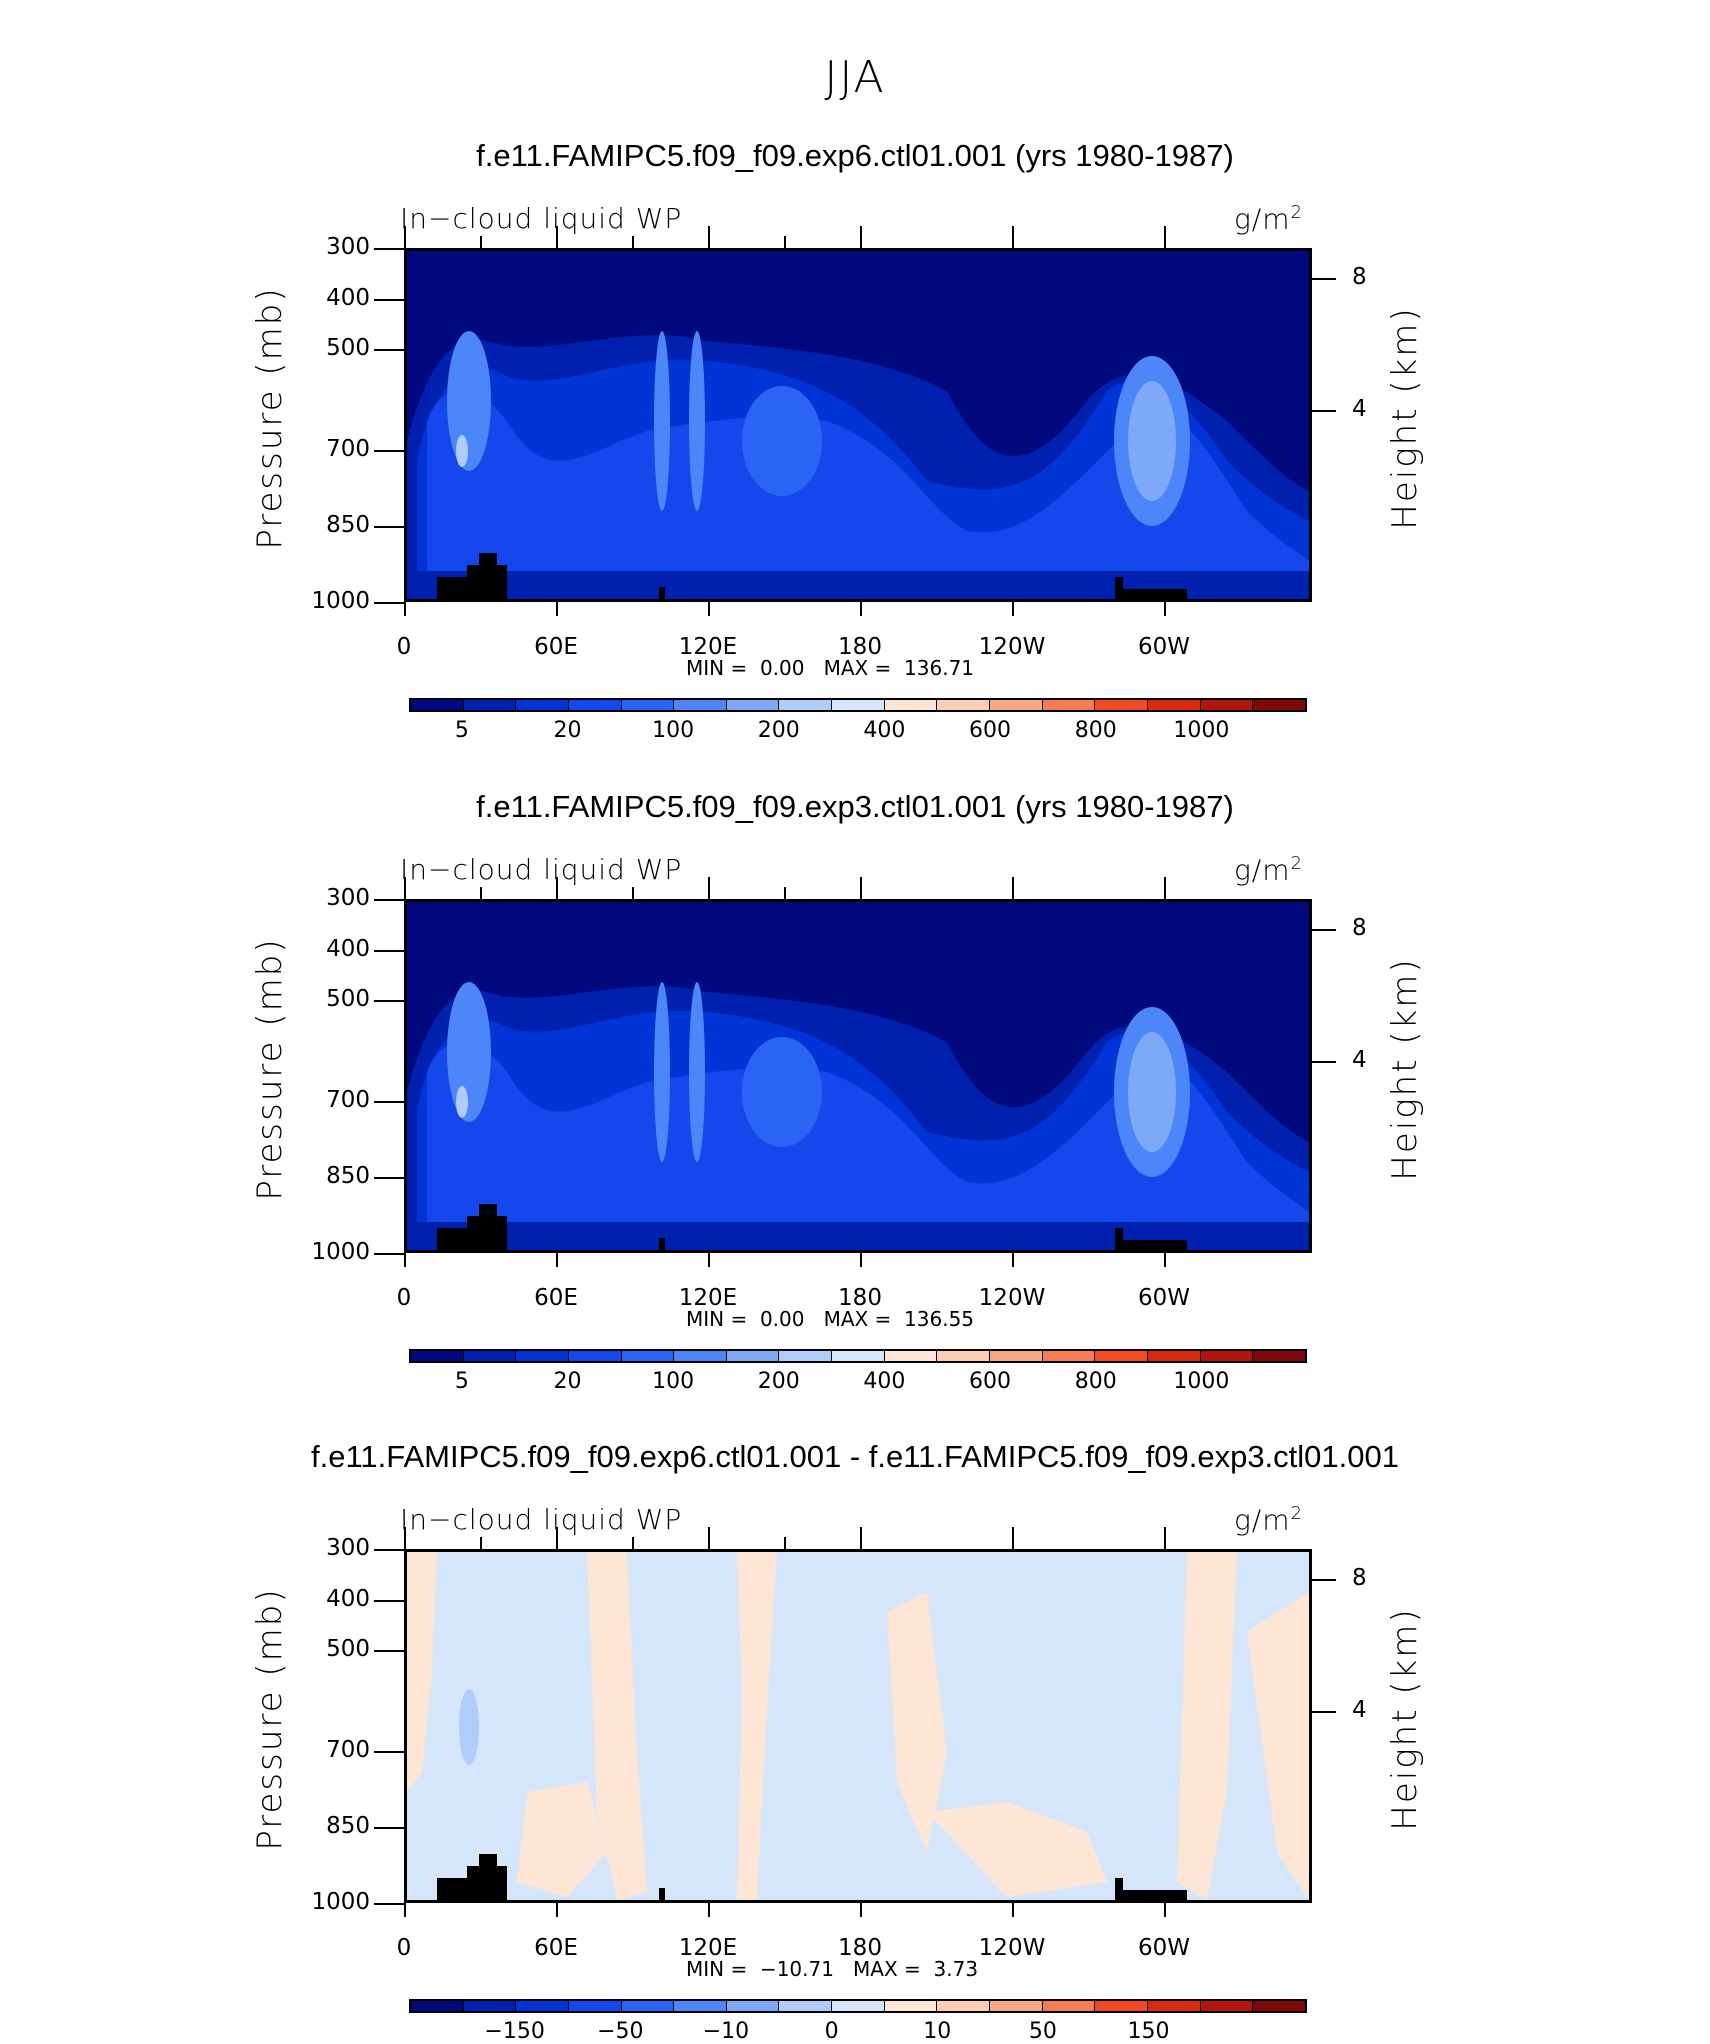 Image resolution: width=1710 pixels, height=2044 pixels. What do you see at coordinates (405, 1538) in the screenshot?
I see `chart-2-xtick-top-mark` at bounding box center [405, 1538].